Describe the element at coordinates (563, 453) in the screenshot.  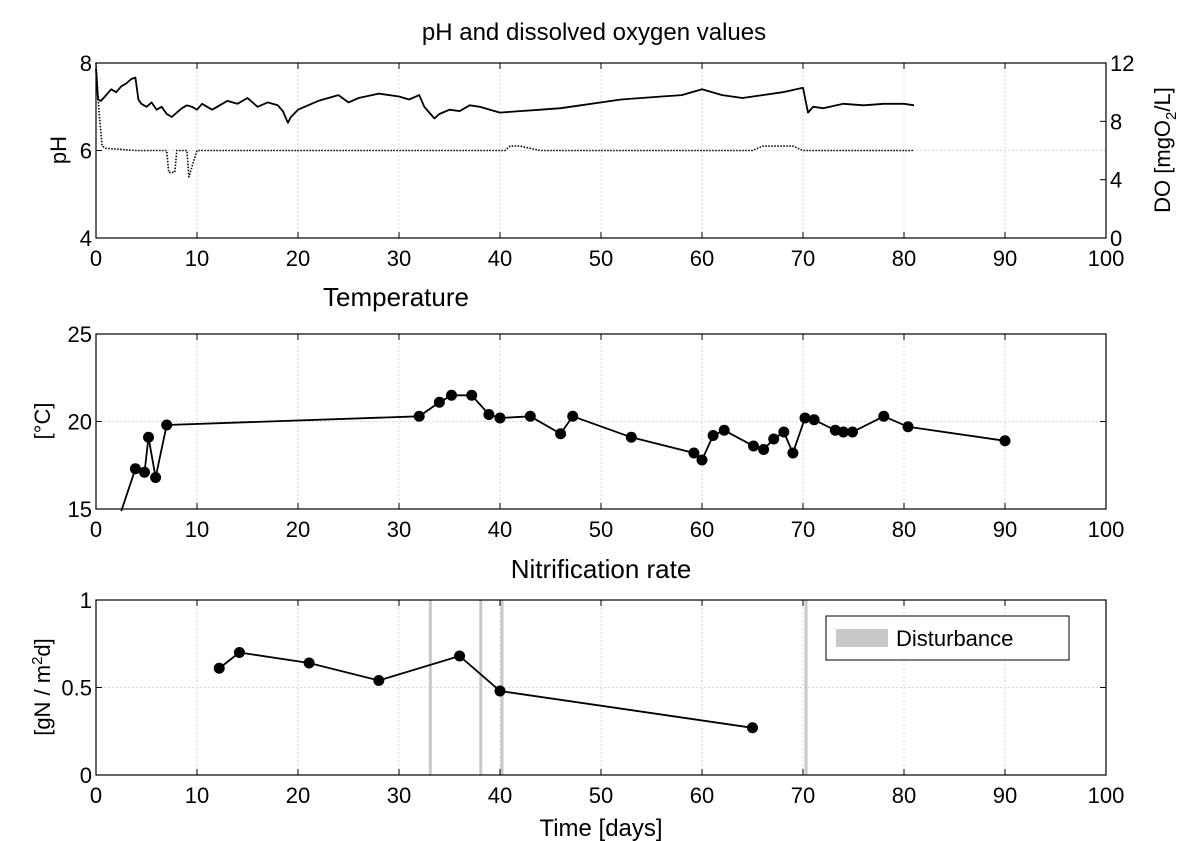
I see `temperature-line` at that location.